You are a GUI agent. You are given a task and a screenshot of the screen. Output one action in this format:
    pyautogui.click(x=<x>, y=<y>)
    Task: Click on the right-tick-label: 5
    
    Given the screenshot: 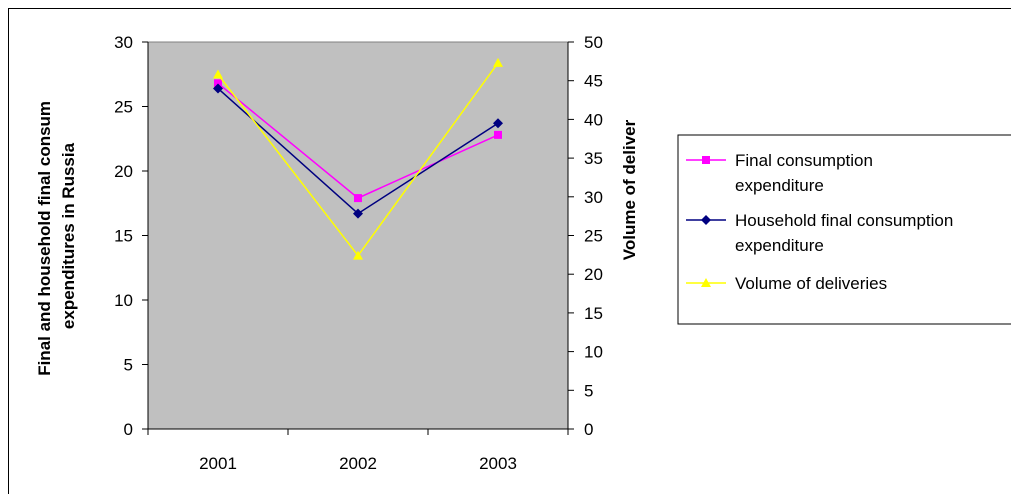 What is the action you would take?
    pyautogui.click(x=588, y=390)
    